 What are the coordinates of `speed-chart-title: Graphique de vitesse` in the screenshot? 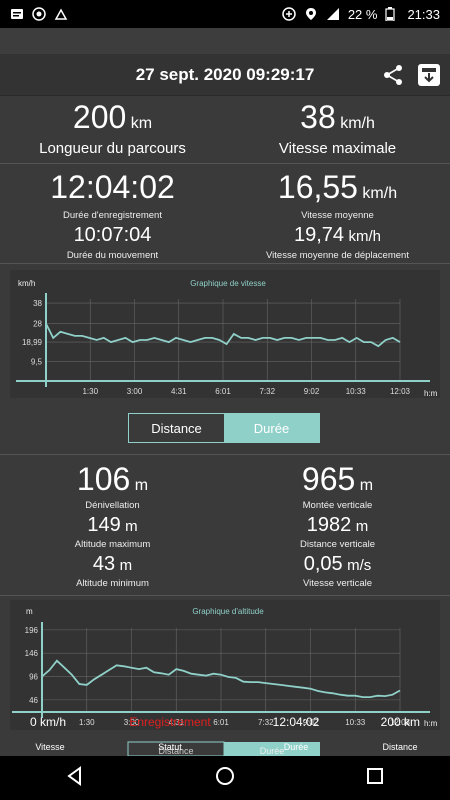 It's located at (228, 283).